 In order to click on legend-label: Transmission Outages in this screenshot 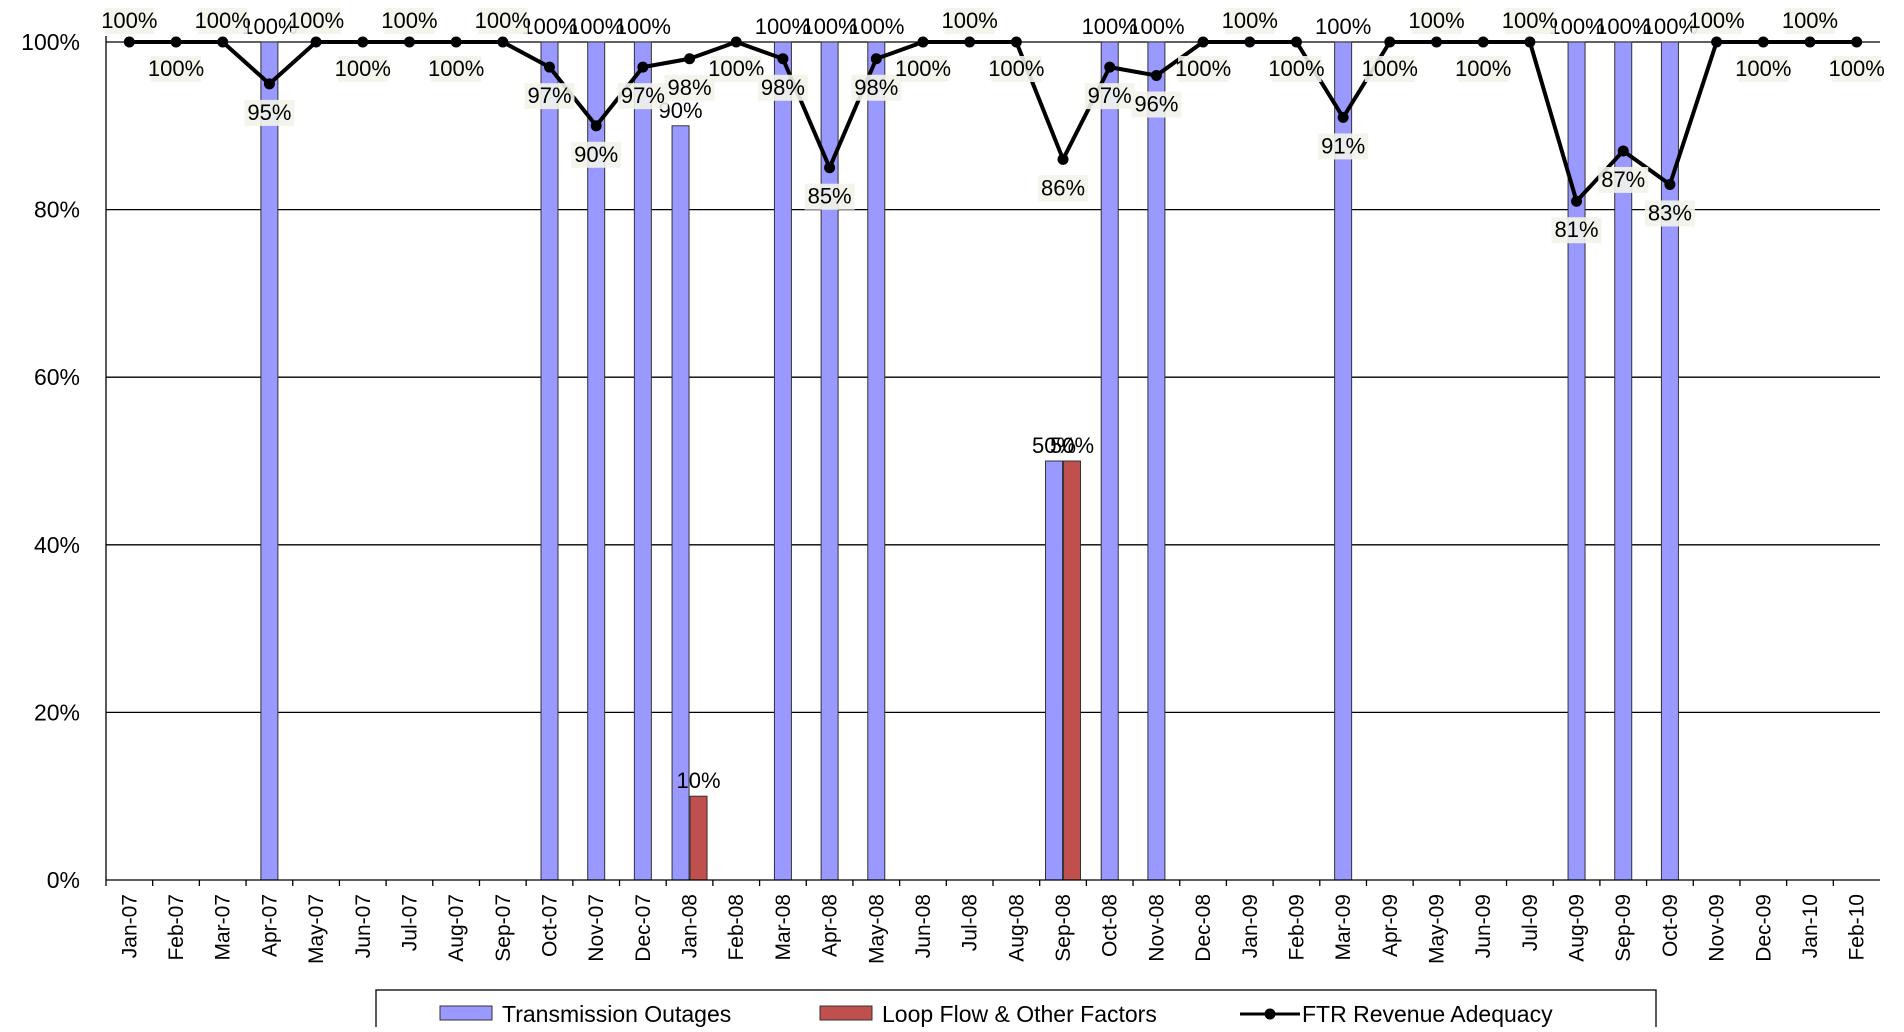, I will do `click(616, 1014)`.